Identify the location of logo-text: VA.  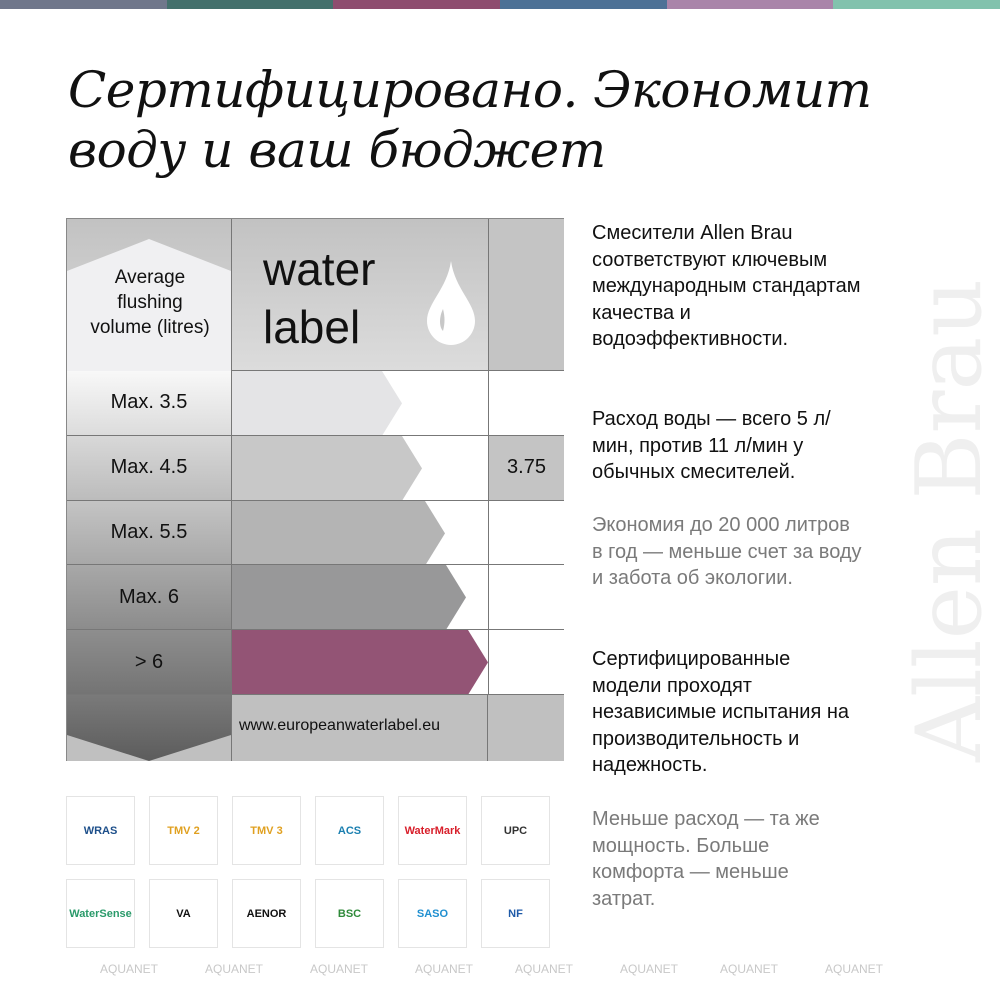
(183, 913).